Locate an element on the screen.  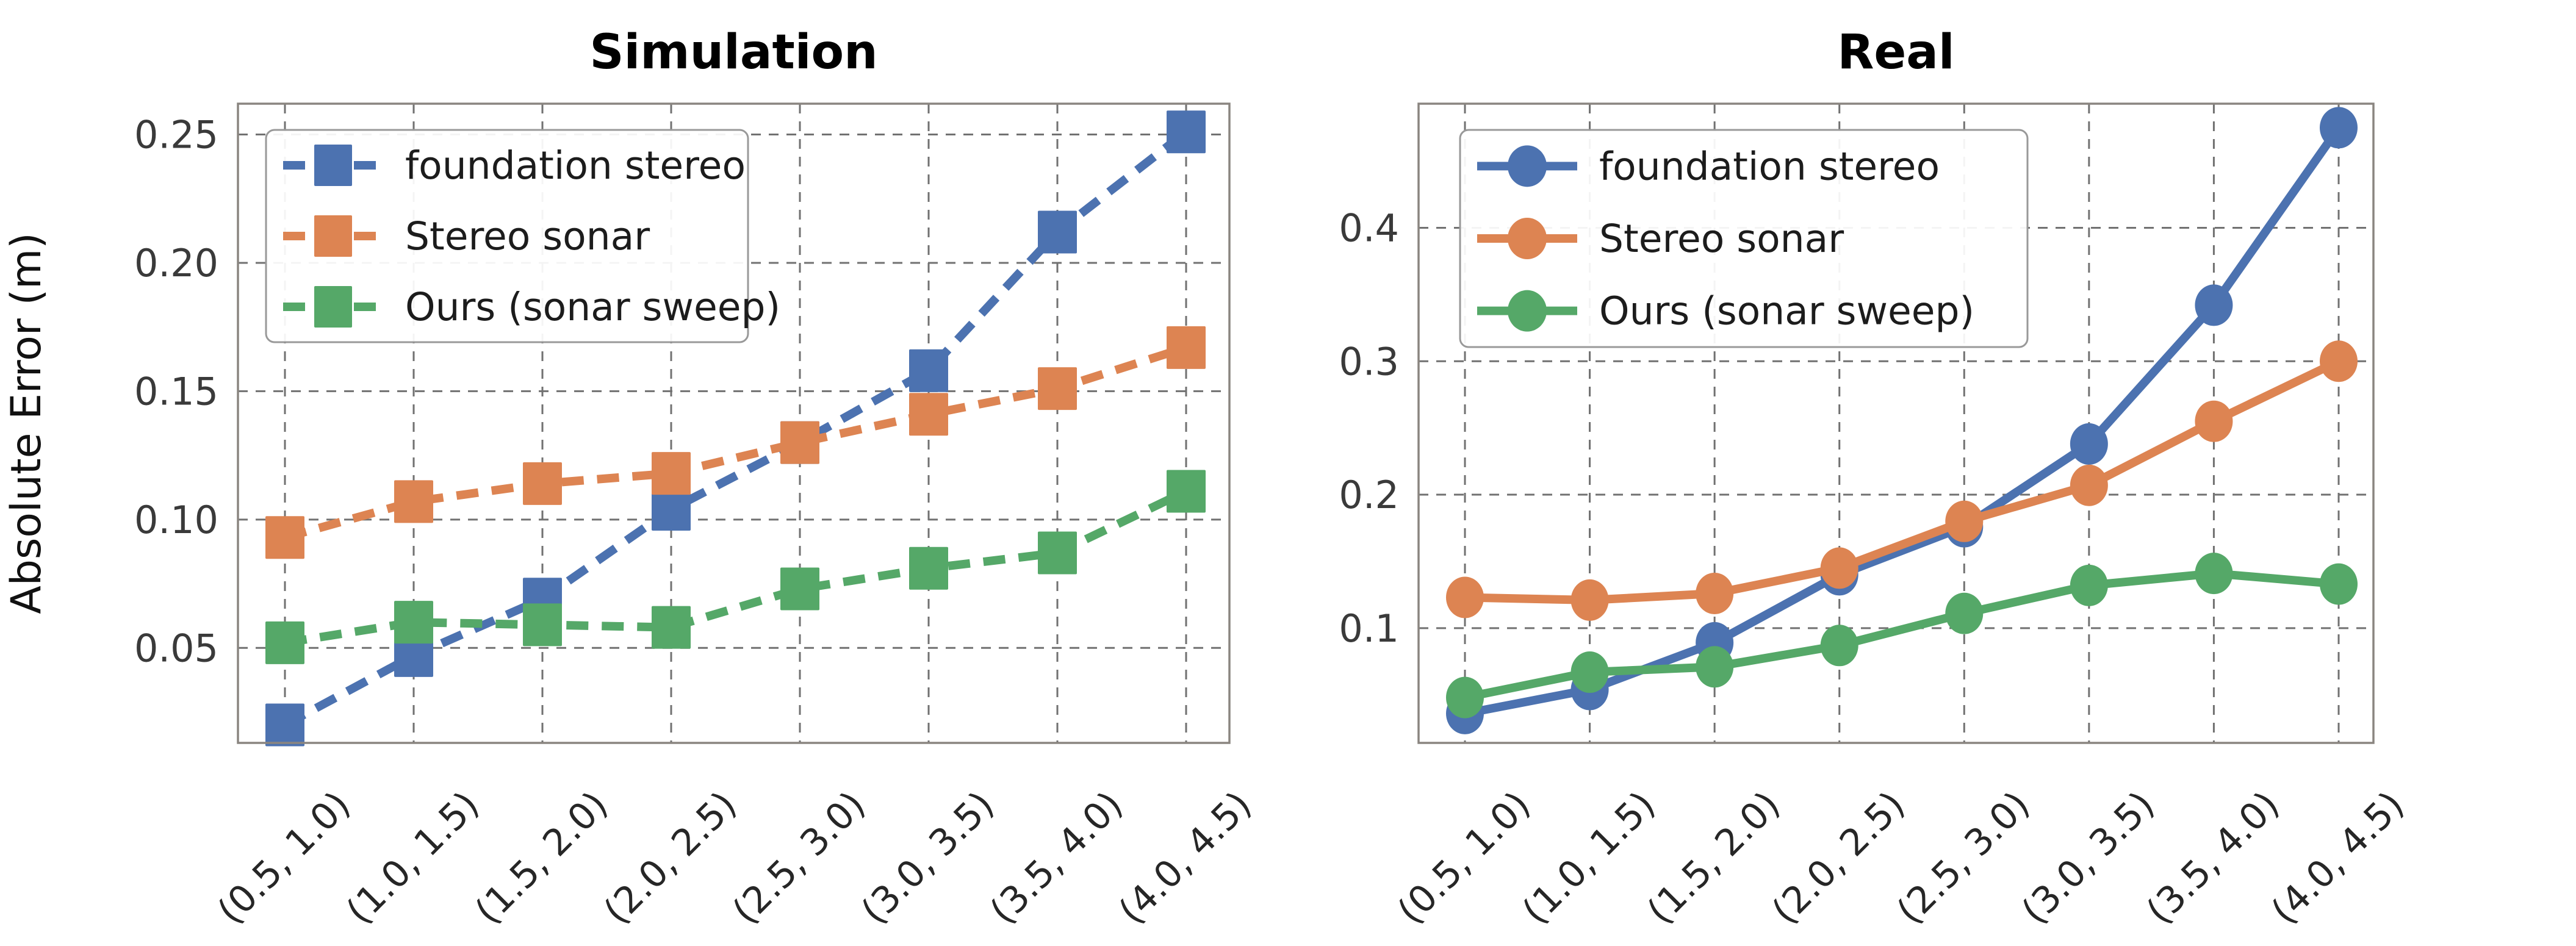
y-axis: 0.05 0.10 0.15 0.20 0.25 is located at coordinates (176, 392).